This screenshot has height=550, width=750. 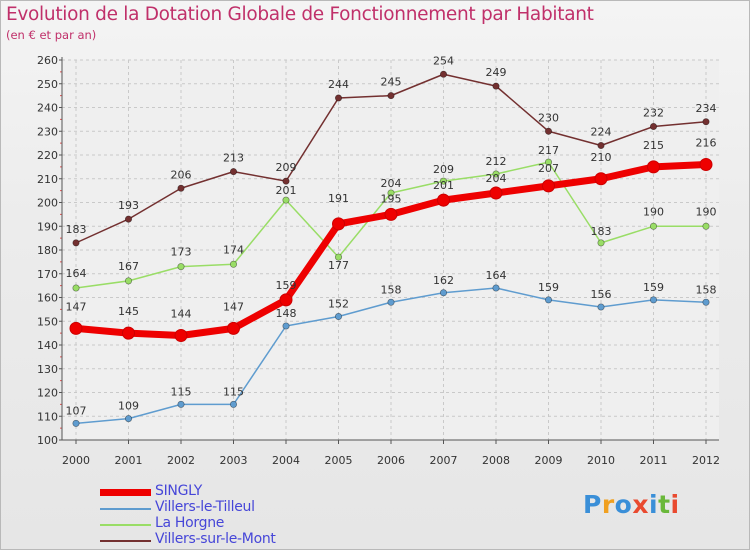 I want to click on data-label-villers-le-tilleul: 158, so click(x=706, y=289).